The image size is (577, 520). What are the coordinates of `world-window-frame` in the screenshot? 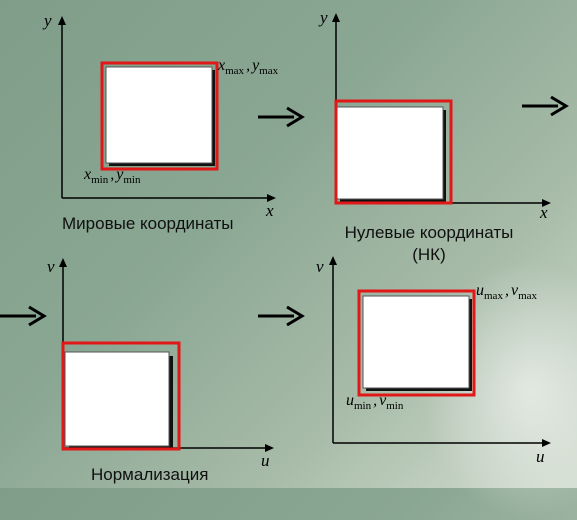 It's located at (159, 116).